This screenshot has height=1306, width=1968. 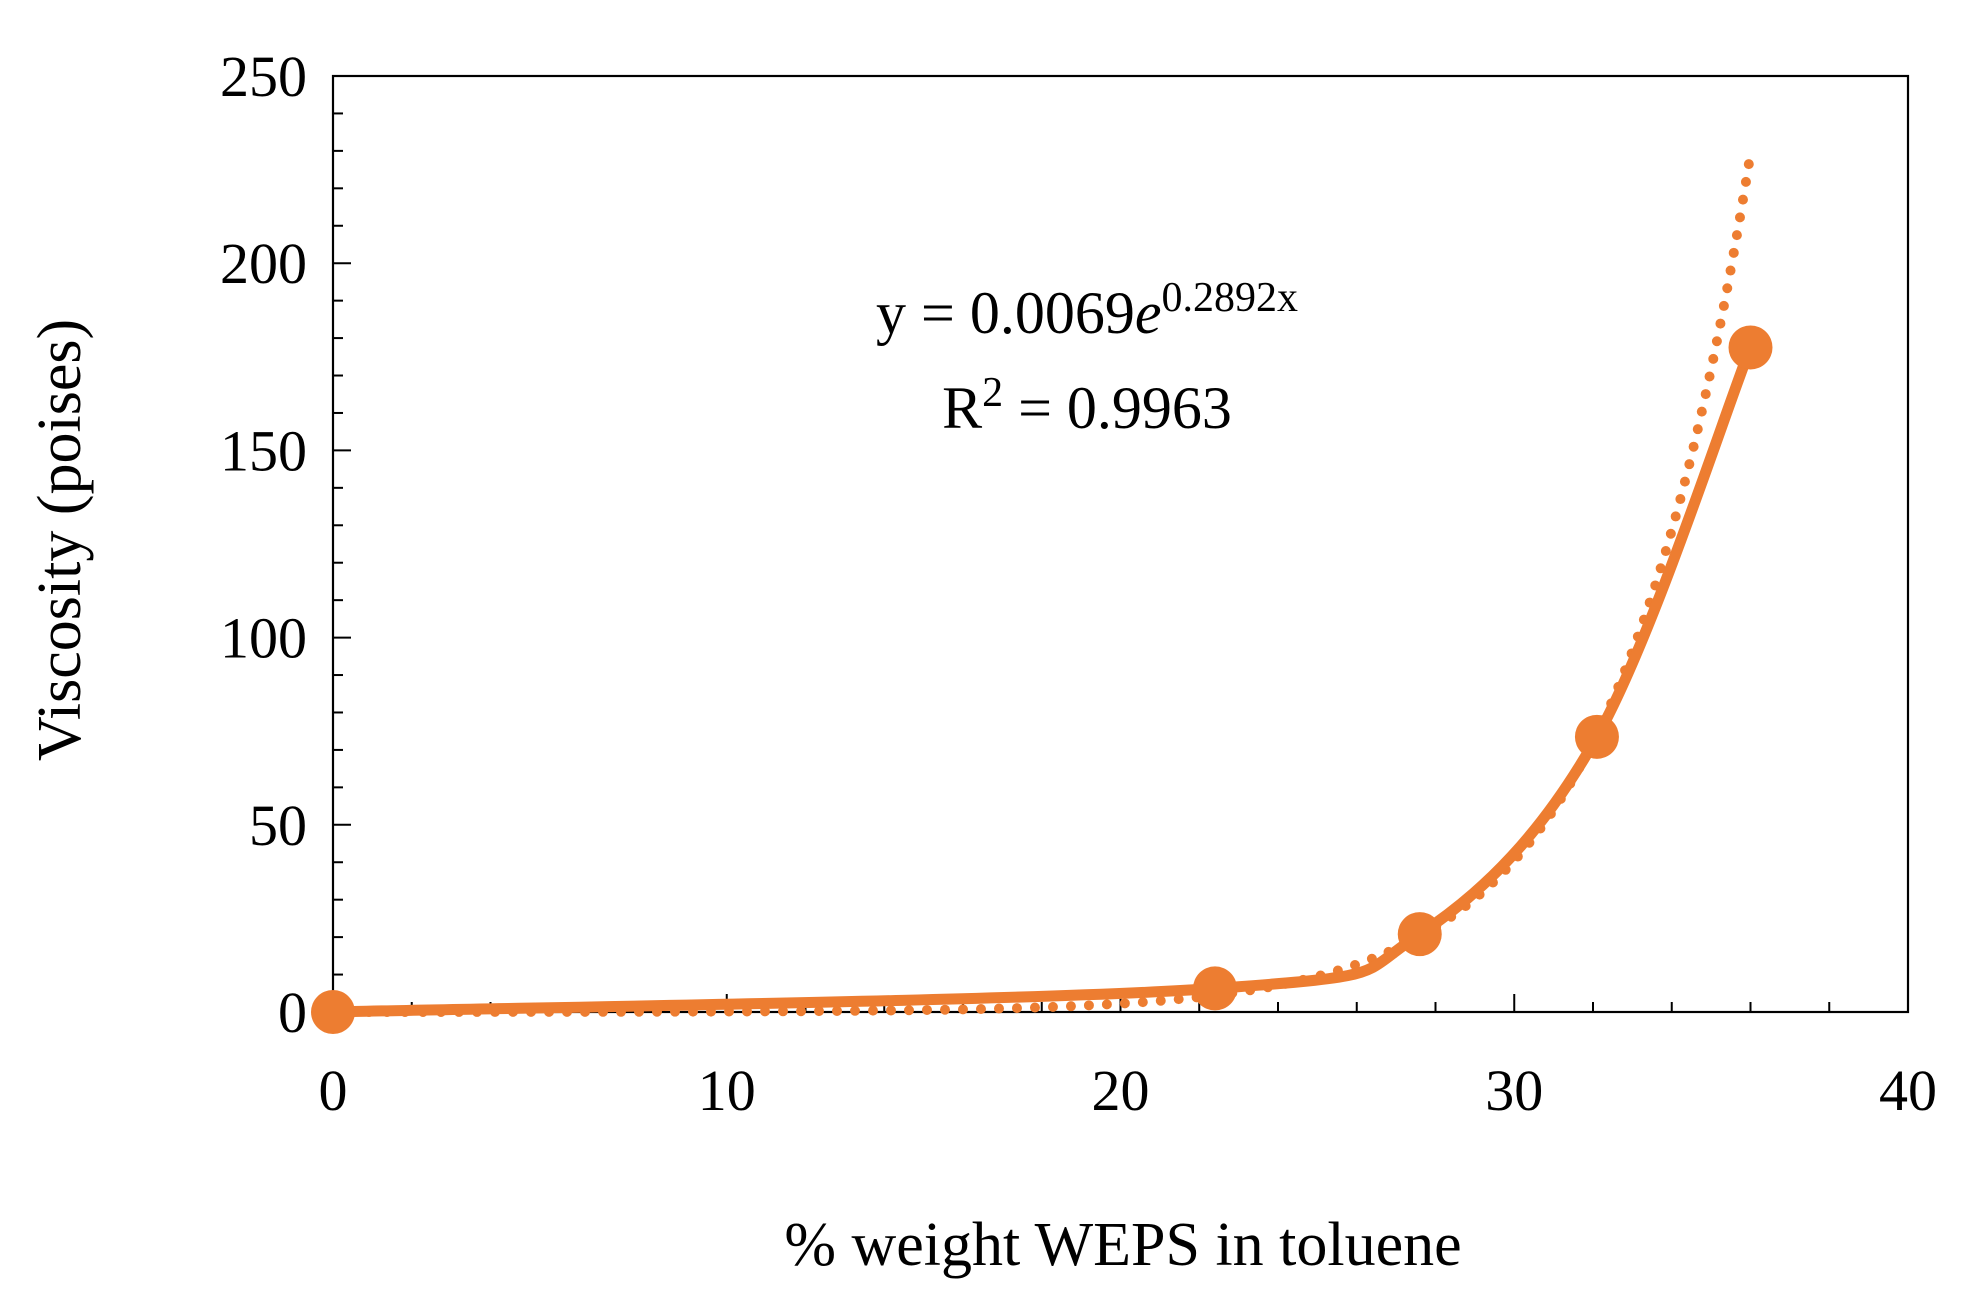 What do you see at coordinates (285, 544) in the screenshot?
I see `y-axis-ticks: 0 50 100 150 200 250` at bounding box center [285, 544].